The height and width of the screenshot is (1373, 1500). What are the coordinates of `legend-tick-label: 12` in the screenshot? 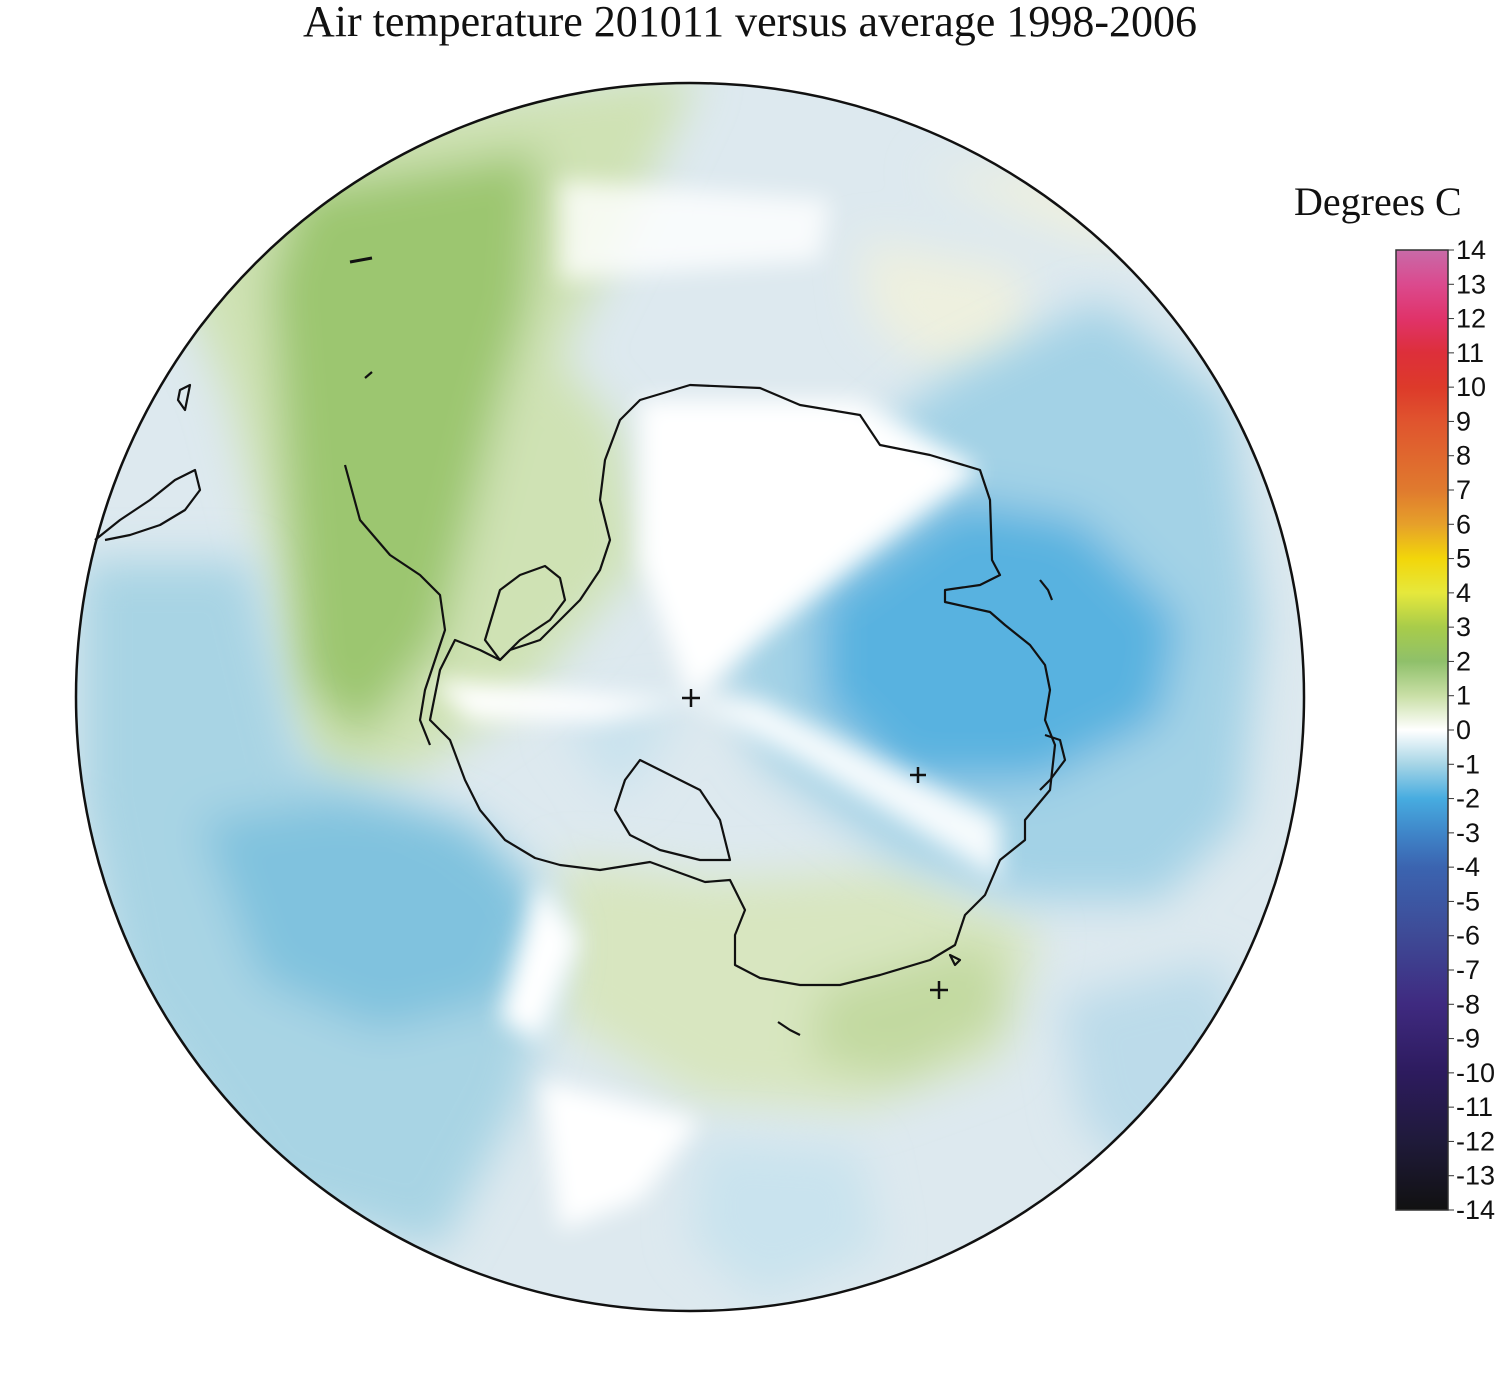 It's located at (1471, 319).